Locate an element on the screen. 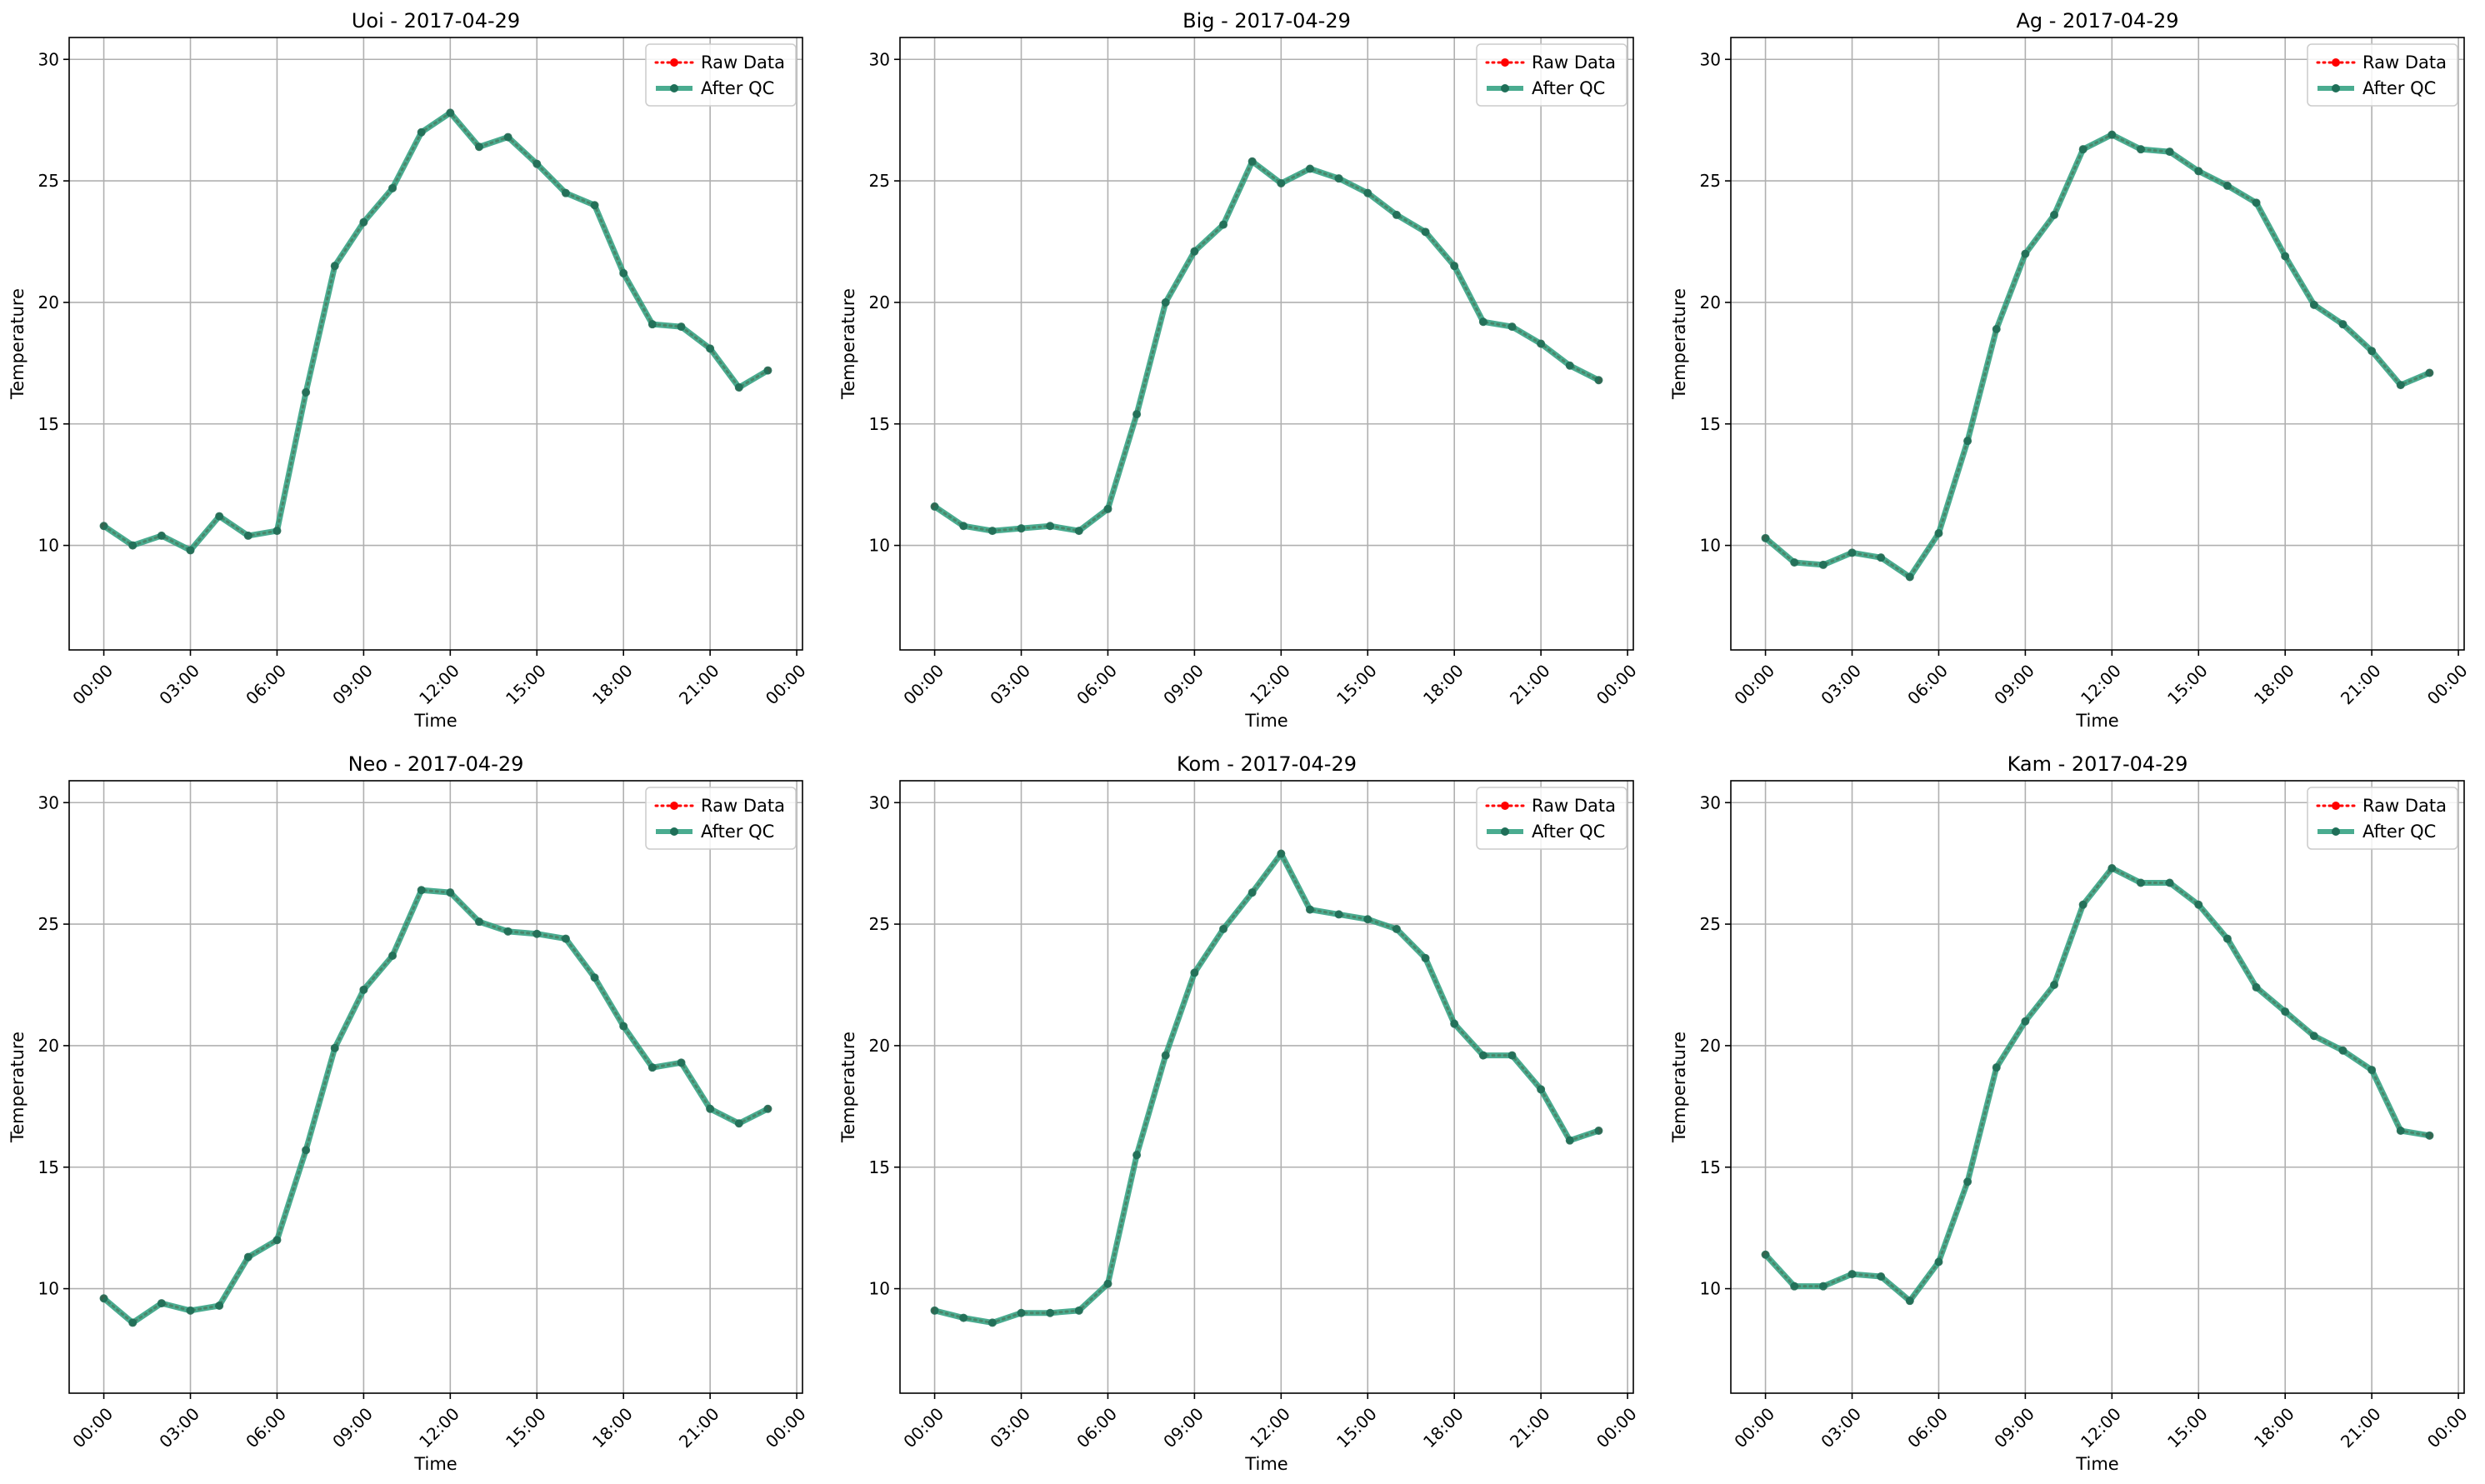  x-tick-label: 18:00 is located at coordinates (2274, 1428).